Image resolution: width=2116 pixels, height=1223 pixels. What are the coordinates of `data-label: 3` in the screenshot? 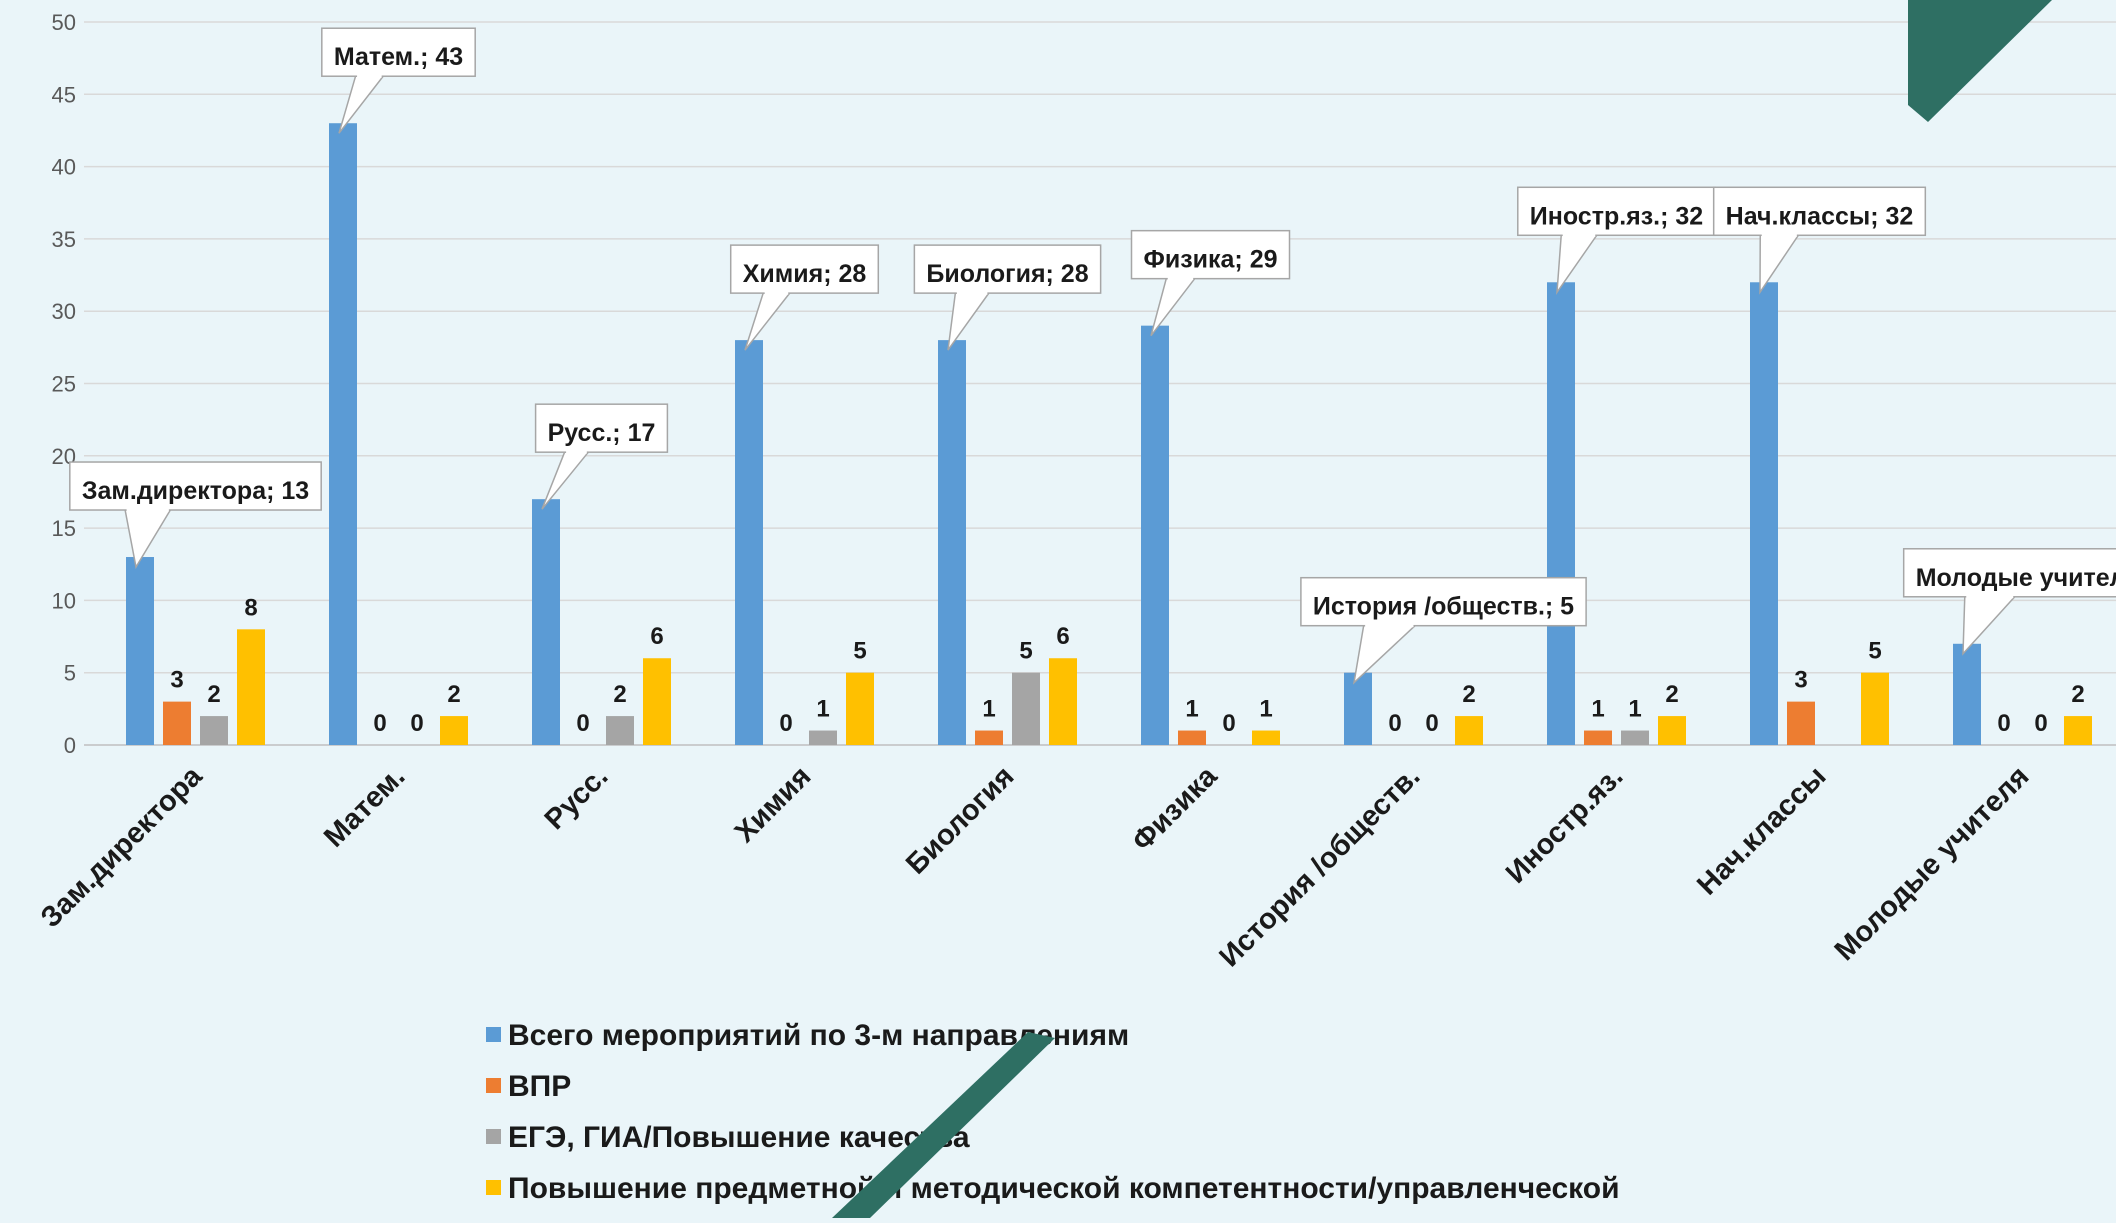 It's located at (176, 680).